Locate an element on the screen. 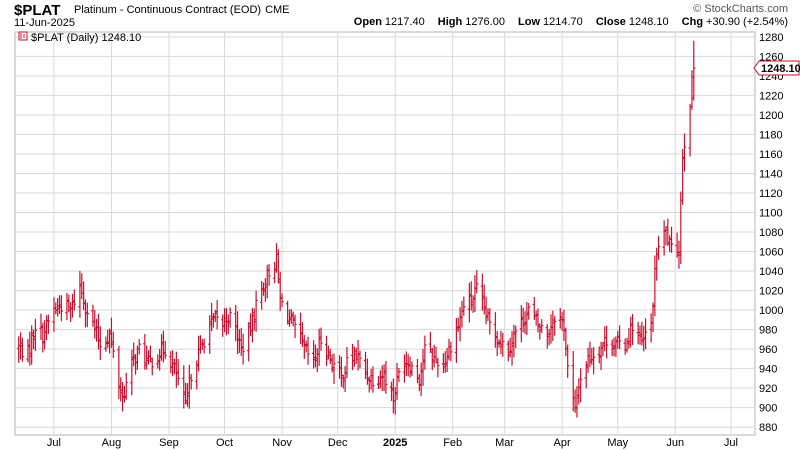  last-price-box is located at coordinates (776, 68).